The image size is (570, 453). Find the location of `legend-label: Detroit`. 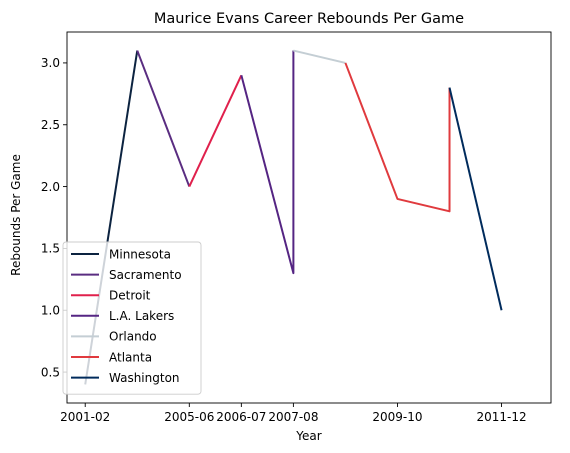

legend-label: Detroit is located at coordinates (130, 296).